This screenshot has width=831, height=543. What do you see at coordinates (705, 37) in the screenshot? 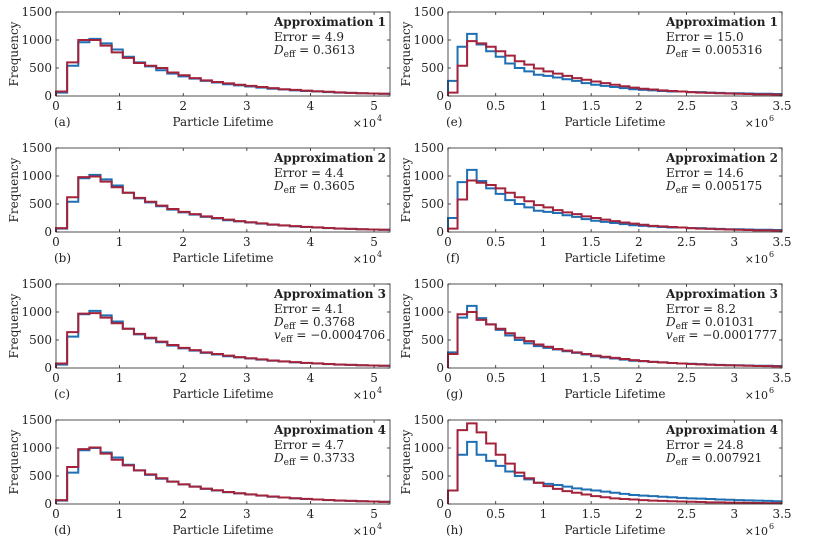
I see `annotation-line: Error = 15.0` at bounding box center [705, 37].